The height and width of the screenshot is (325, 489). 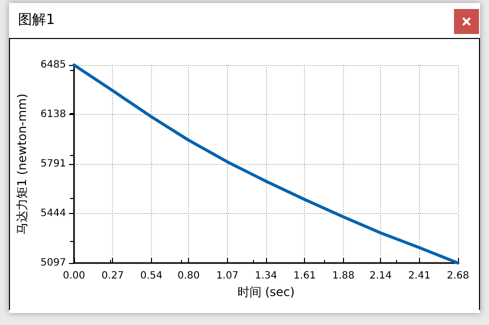 What do you see at coordinates (74, 276) in the screenshot?
I see `x-tick-label: 0.00` at bounding box center [74, 276].